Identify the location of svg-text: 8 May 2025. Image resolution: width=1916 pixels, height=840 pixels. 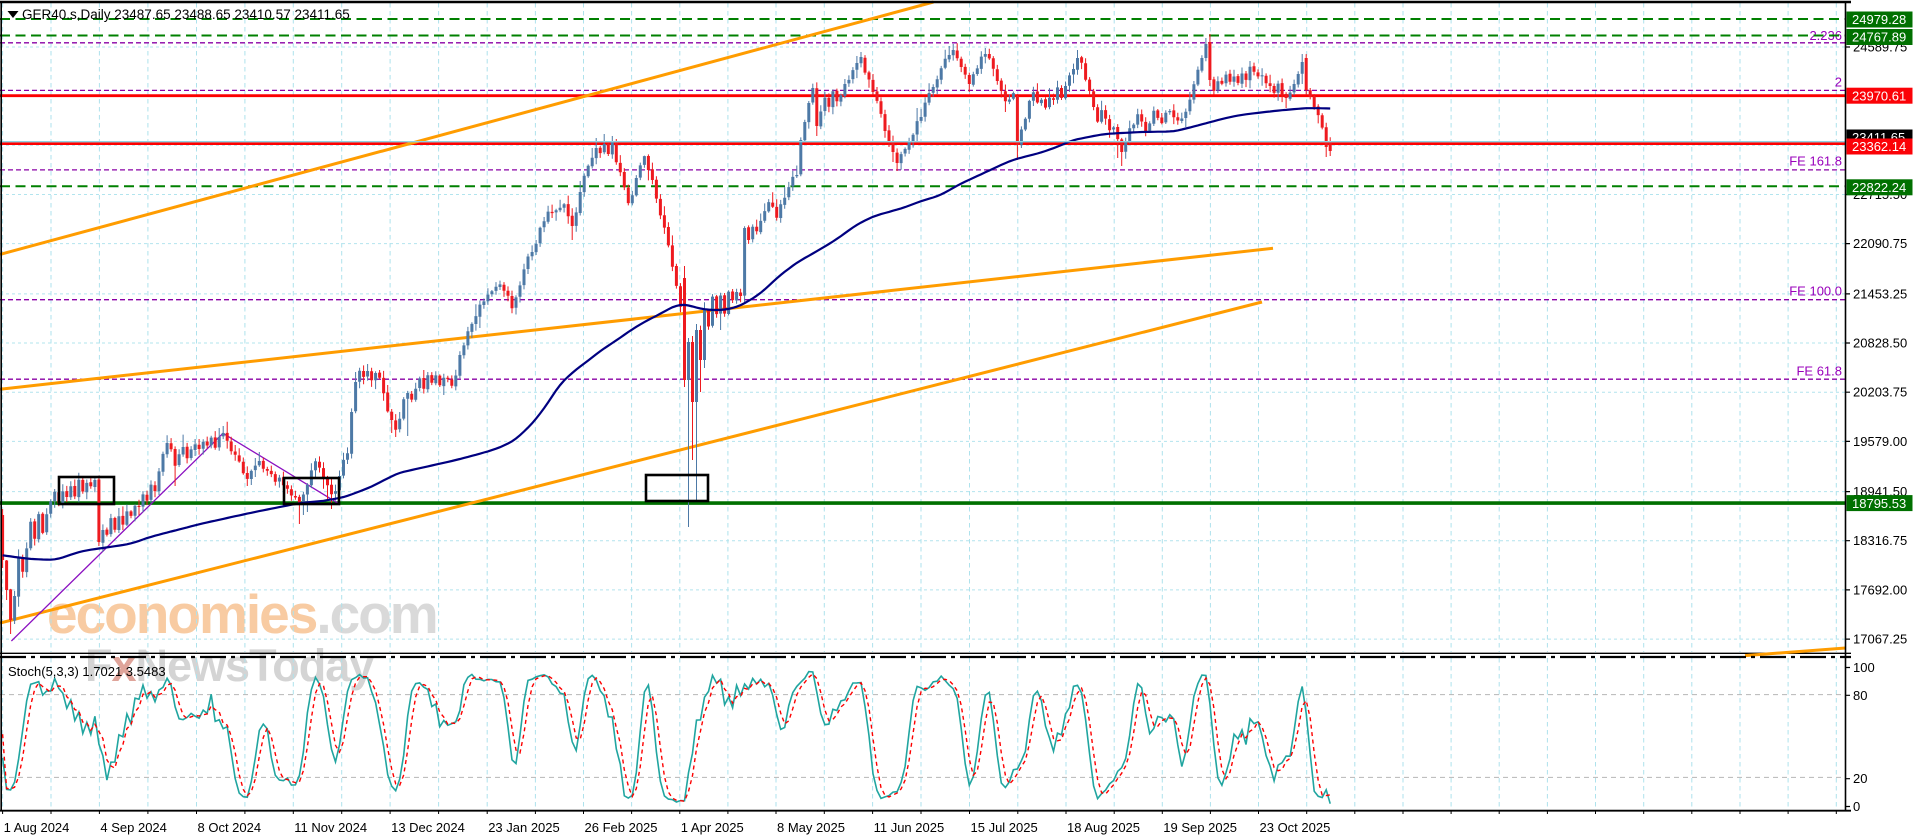
(811, 827).